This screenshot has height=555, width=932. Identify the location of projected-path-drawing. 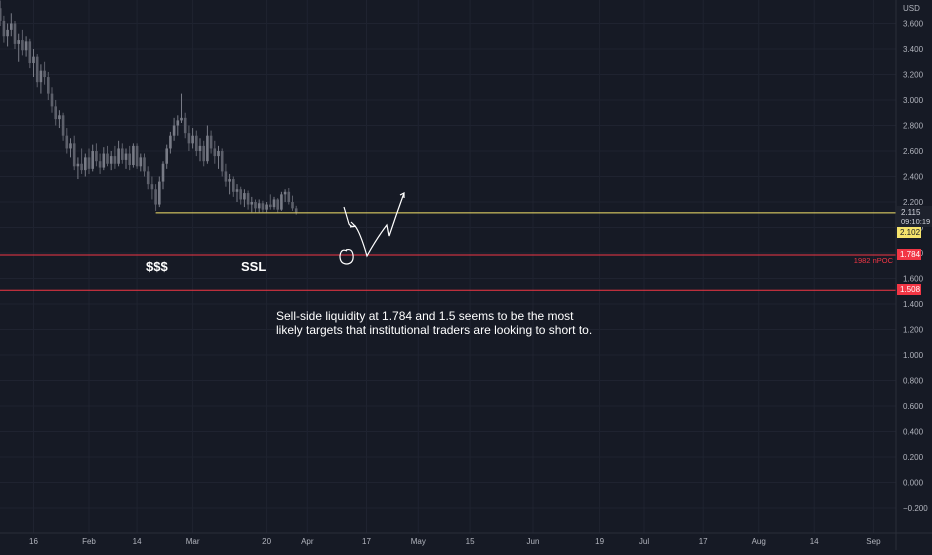
(374, 225).